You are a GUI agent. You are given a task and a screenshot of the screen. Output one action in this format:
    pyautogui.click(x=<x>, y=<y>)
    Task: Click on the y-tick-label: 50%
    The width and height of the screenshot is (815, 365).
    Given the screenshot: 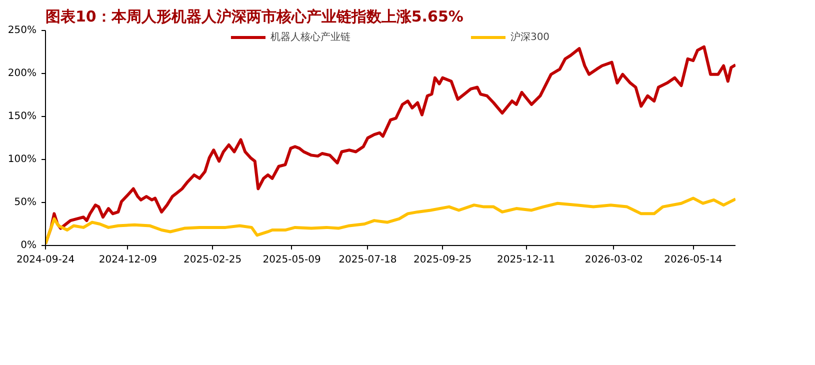 What is the action you would take?
    pyautogui.click(x=25, y=202)
    